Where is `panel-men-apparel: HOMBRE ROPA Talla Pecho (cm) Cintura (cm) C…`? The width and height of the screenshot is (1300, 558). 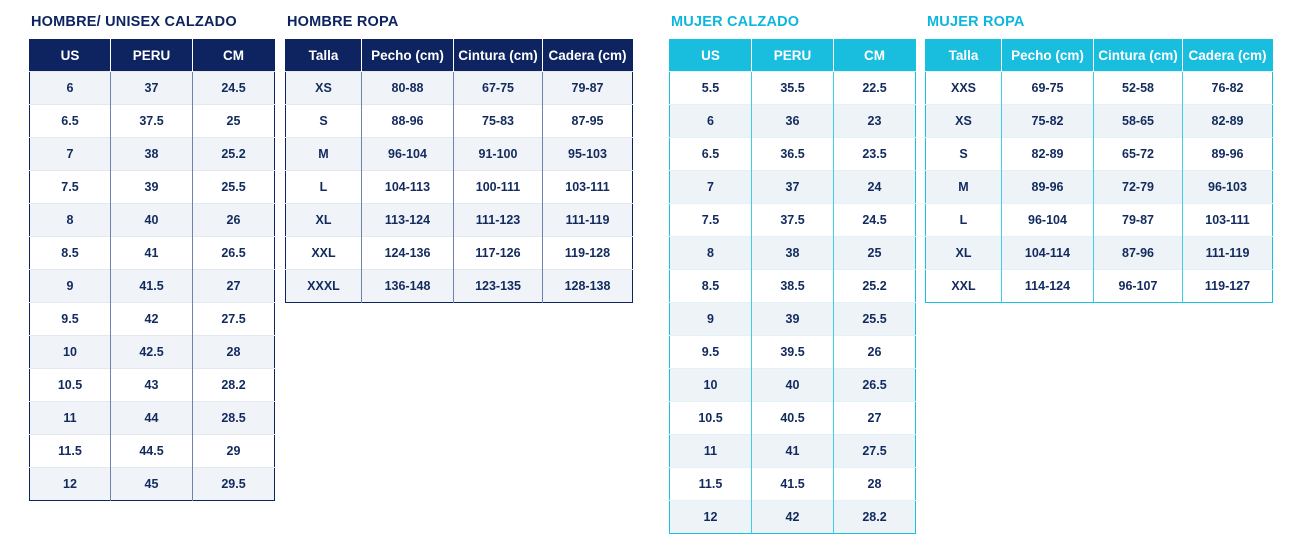
panel-men-apparel: HOMBRE ROPA Talla Pecho (cm) Cintura (cm) C… is located at coordinates (459, 158).